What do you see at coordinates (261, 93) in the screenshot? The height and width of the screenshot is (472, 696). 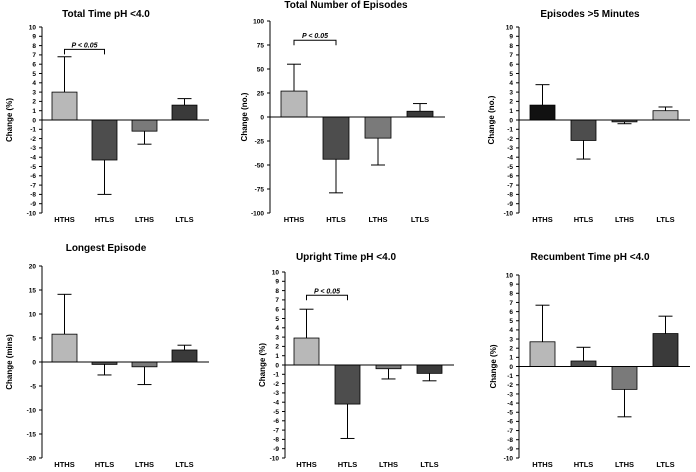 I see `y-tick-label: 25` at bounding box center [261, 93].